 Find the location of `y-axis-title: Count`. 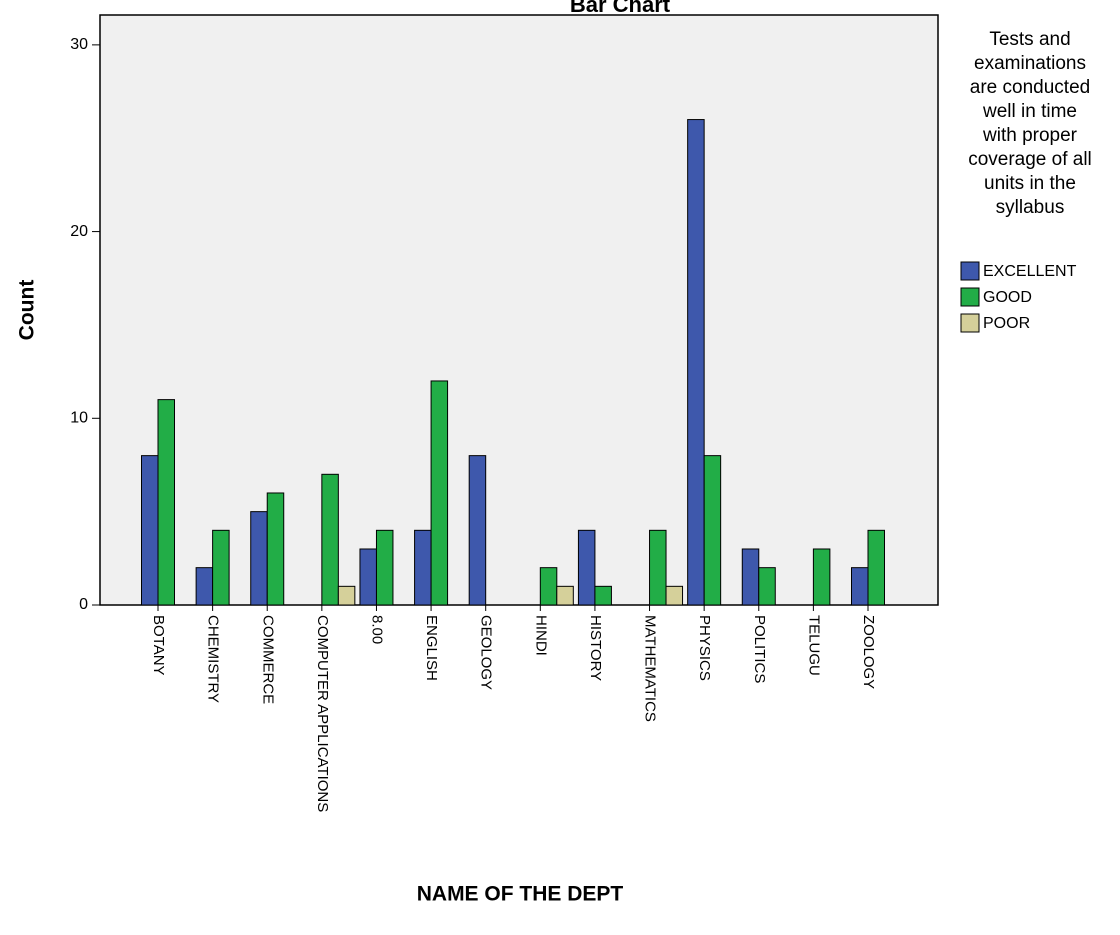

y-axis-title: Count is located at coordinates (27, 310).